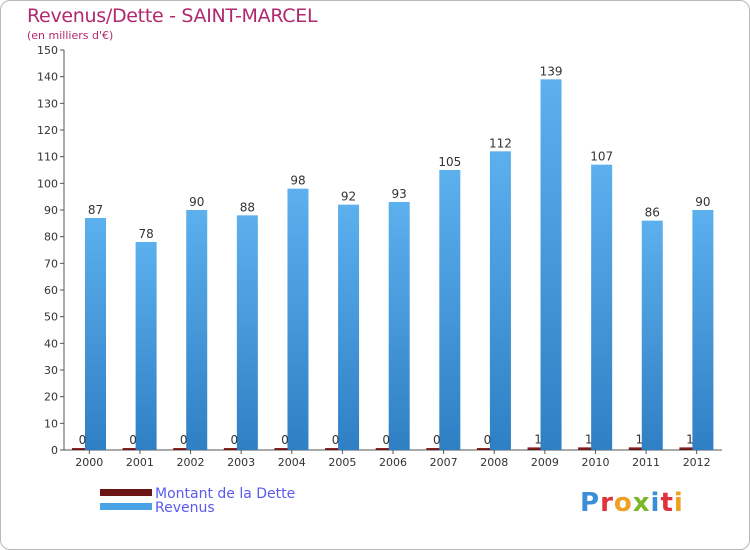 The width and height of the screenshot is (750, 550). I want to click on x-tick-label: 2002, so click(191, 462).